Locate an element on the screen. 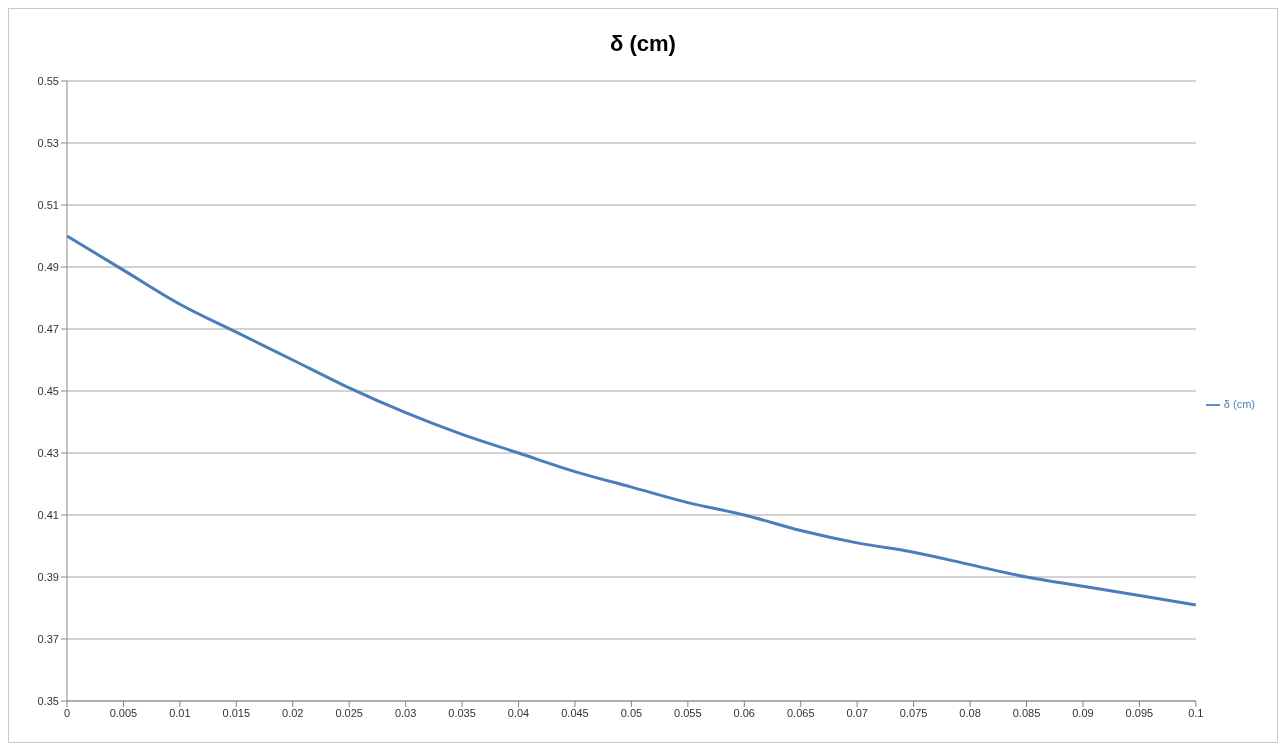 The height and width of the screenshot is (751, 1286). x-tick-label: 0.035 is located at coordinates (462, 712).